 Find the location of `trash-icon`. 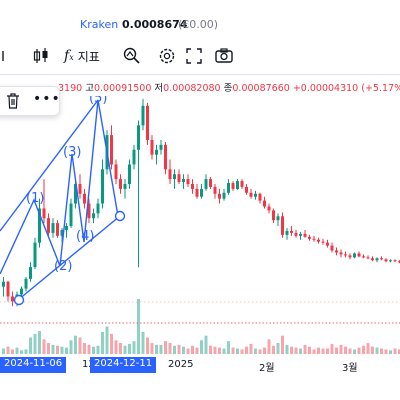

trash-icon is located at coordinates (13, 103).